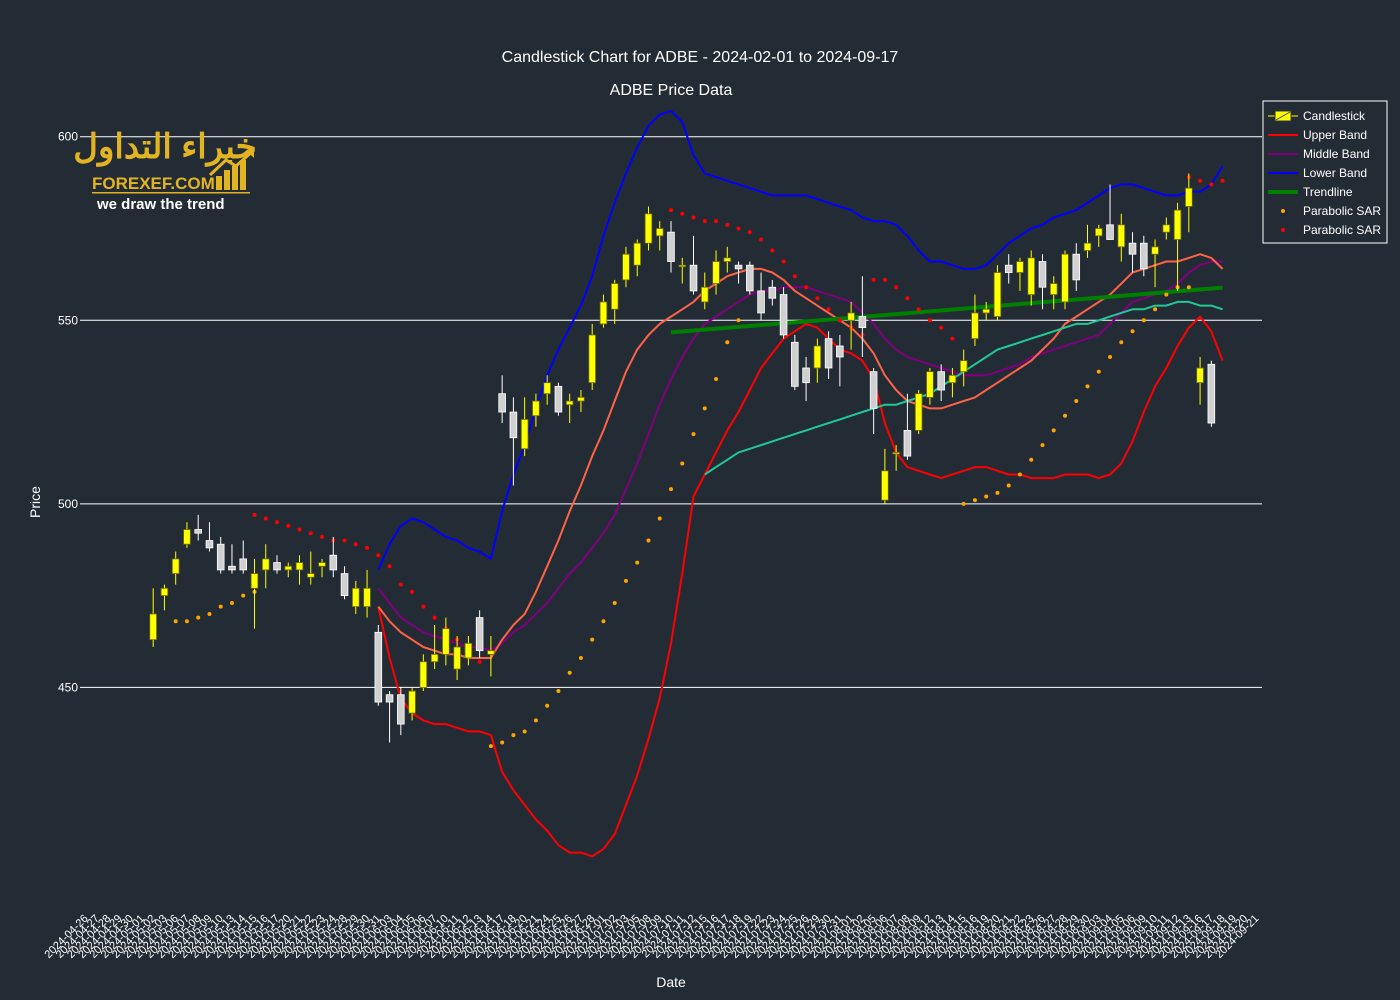 Image resolution: width=1400 pixels, height=1000 pixels. Describe the element at coordinates (1310, 192) in the screenshot. I see `legend-item: Trendline` at that location.